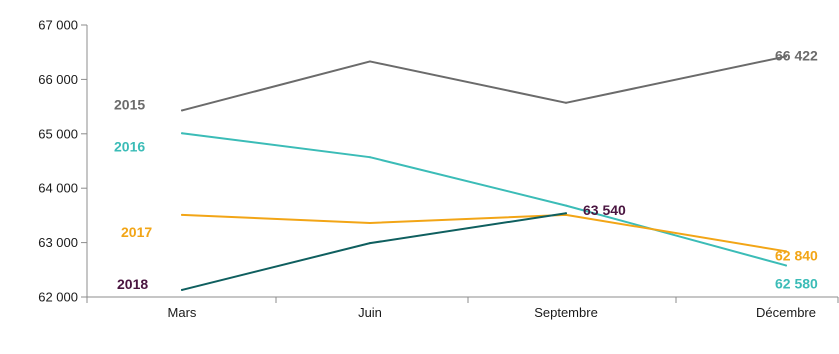 This screenshot has width=839, height=354. Describe the element at coordinates (796, 283) in the screenshot. I see `series-end-label-2016: 62 580` at that location.